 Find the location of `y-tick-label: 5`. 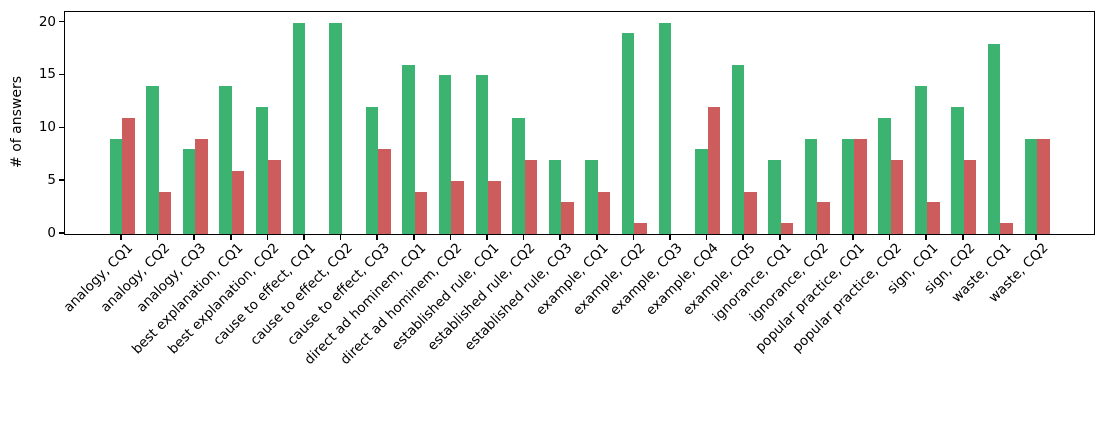

y-tick-label: 5 is located at coordinates (51, 180).